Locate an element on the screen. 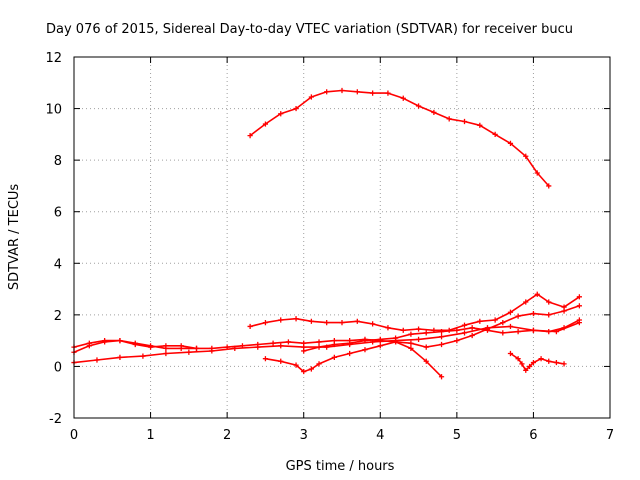 Image resolution: width=640 pixels, height=480 pixels. y-tick-label: 6 is located at coordinates (58, 213).